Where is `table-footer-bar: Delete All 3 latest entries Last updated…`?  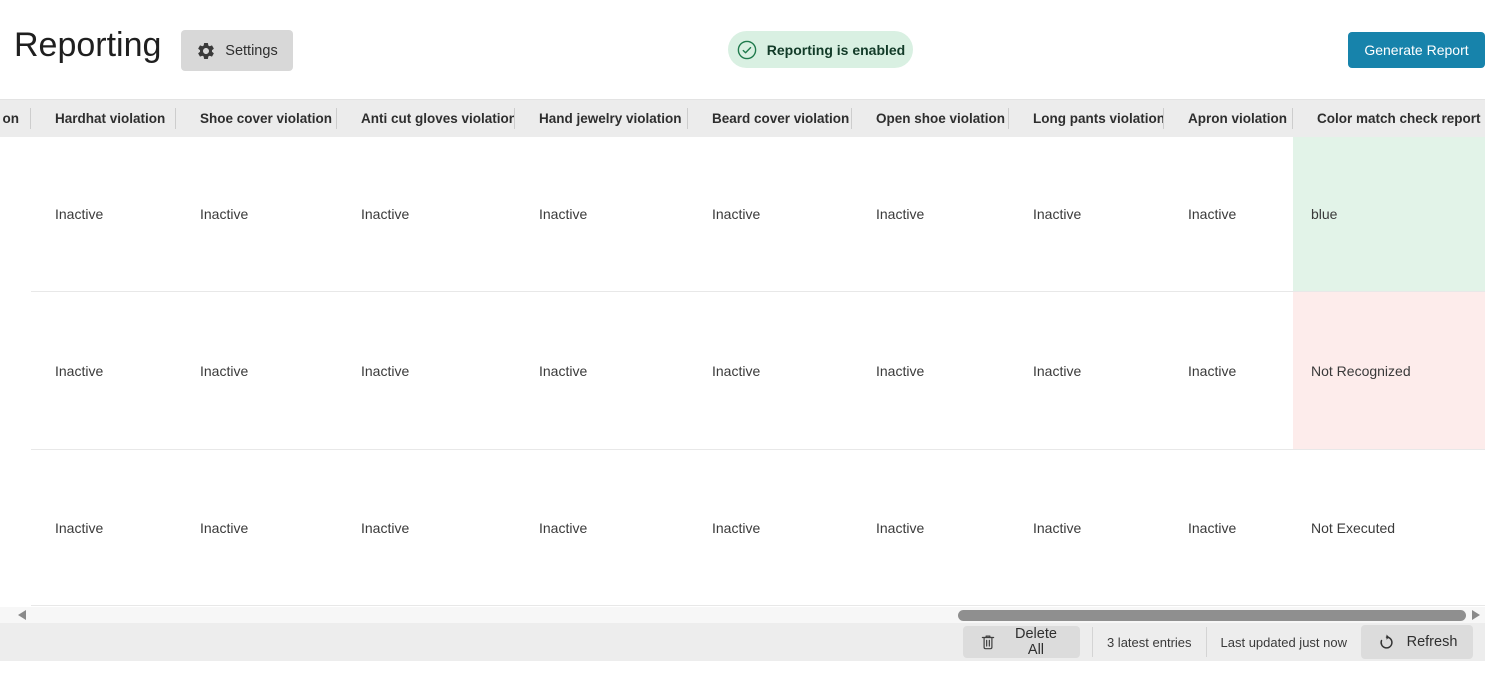
table-footer-bar: Delete All 3 latest entries Last updated… is located at coordinates (742, 642).